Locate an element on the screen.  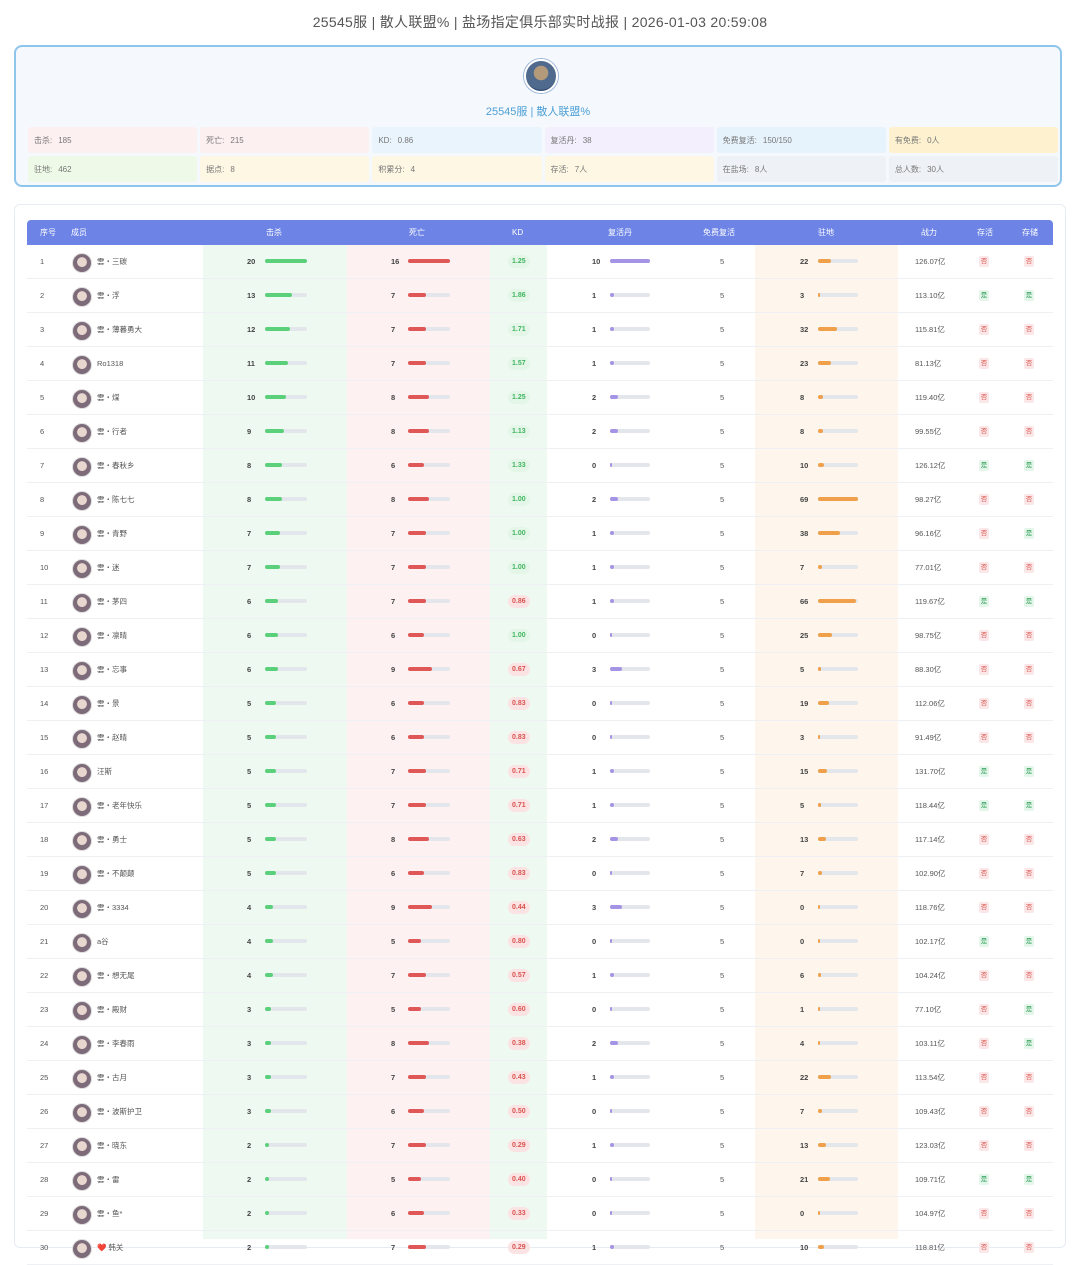
table-row: 4 Ro1318 11 7 1.57 1 5 23 81.13亿 否 否 is located at coordinates (540, 364).